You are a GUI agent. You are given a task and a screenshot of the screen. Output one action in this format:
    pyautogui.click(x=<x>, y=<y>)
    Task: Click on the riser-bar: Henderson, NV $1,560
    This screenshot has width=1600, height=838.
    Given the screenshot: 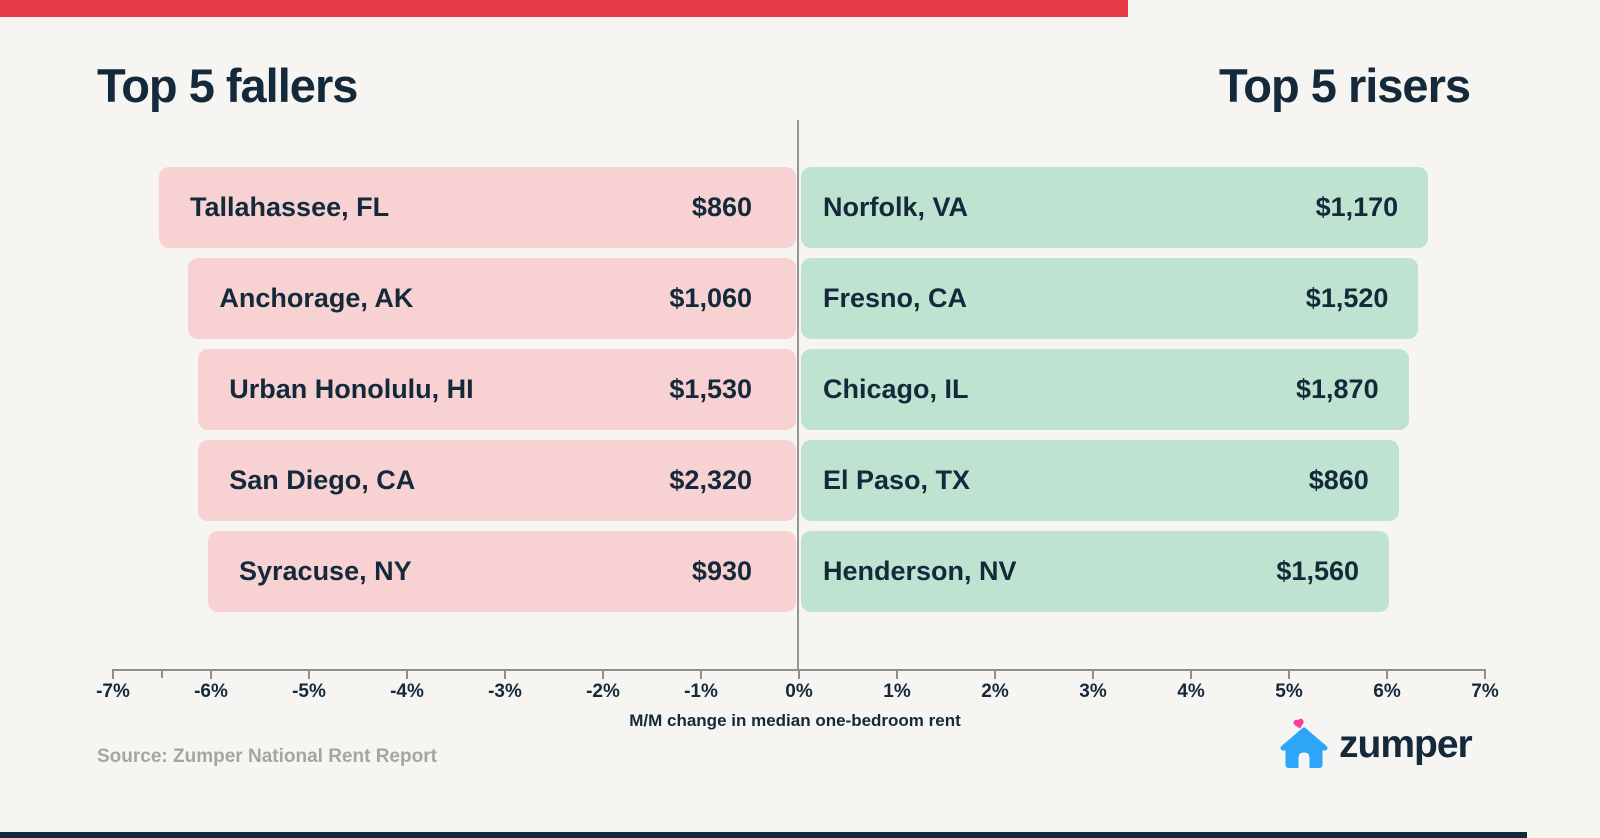 What is the action you would take?
    pyautogui.click(x=1095, y=571)
    